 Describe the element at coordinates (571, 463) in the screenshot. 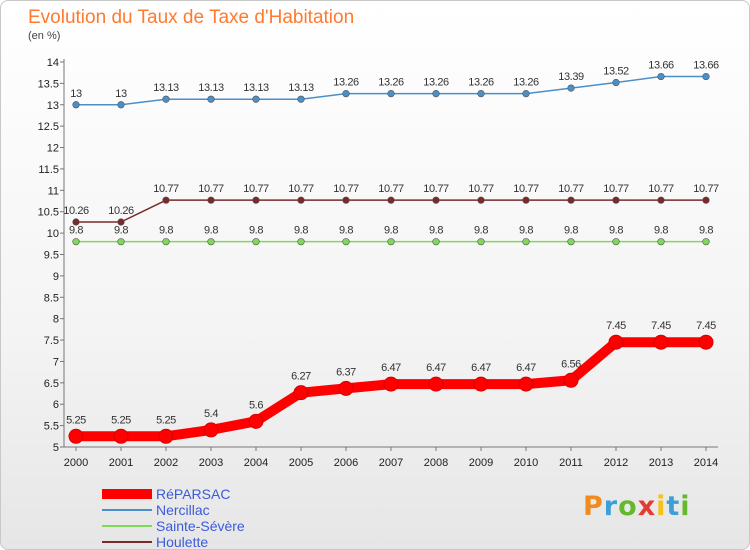

I see `x-tick-label: 2011` at that location.